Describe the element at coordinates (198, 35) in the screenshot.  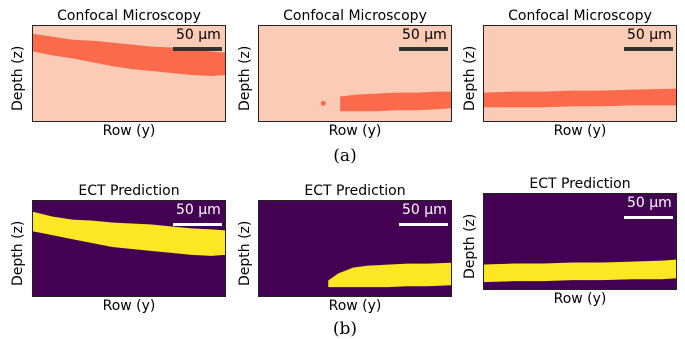
I see `panel-a1-scalebar-label: 50 µm` at that location.